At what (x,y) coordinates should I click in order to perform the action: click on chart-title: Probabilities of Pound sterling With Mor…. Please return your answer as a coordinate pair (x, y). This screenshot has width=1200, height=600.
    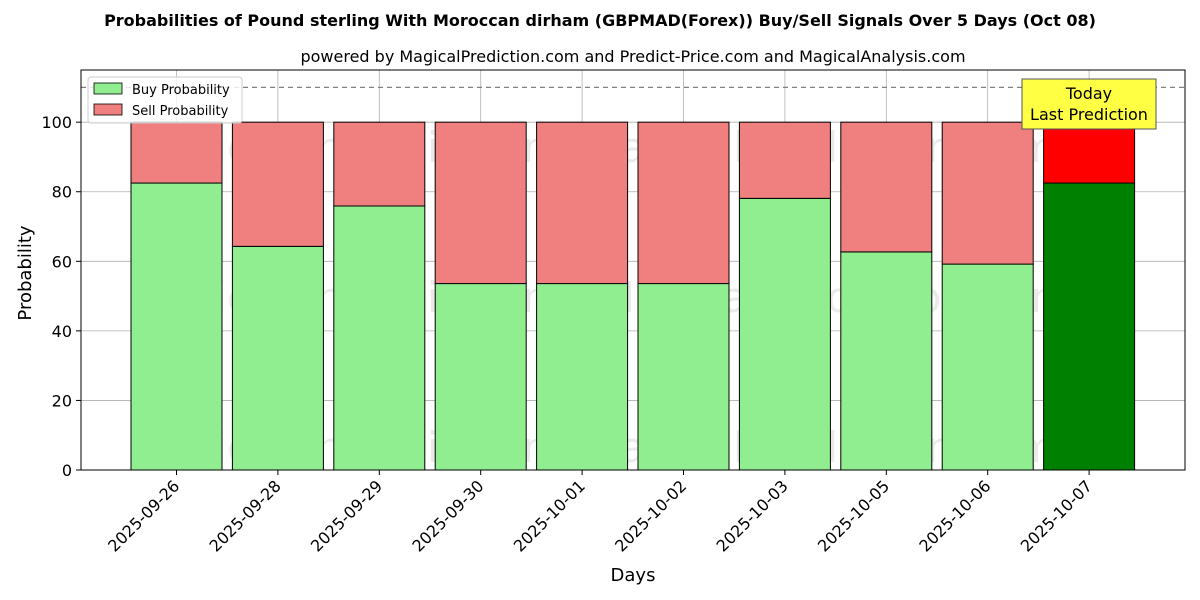
    Looking at the image, I should click on (600, 20).